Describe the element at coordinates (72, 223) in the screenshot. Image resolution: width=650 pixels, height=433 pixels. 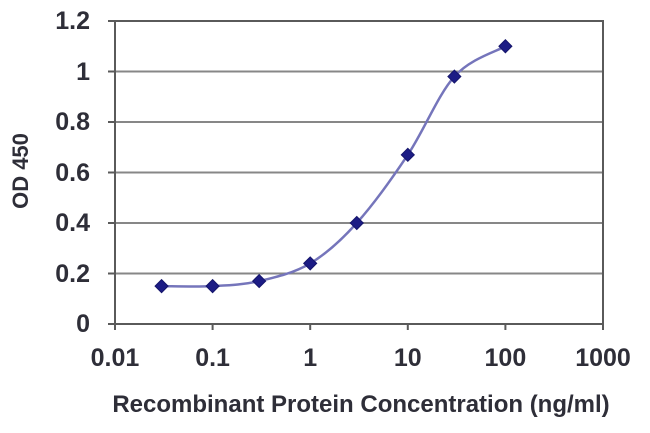
I see `y-axis-tick-label: 0.4` at that location.